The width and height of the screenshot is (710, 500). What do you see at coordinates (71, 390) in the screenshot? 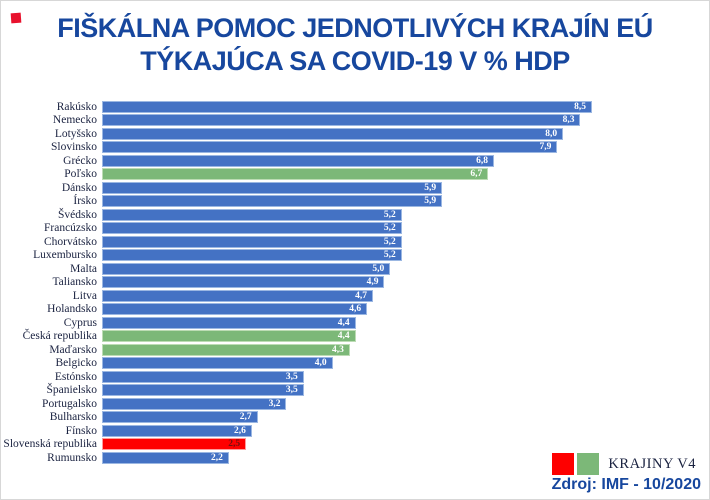
I see `country-label: Španielsko` at bounding box center [71, 390].